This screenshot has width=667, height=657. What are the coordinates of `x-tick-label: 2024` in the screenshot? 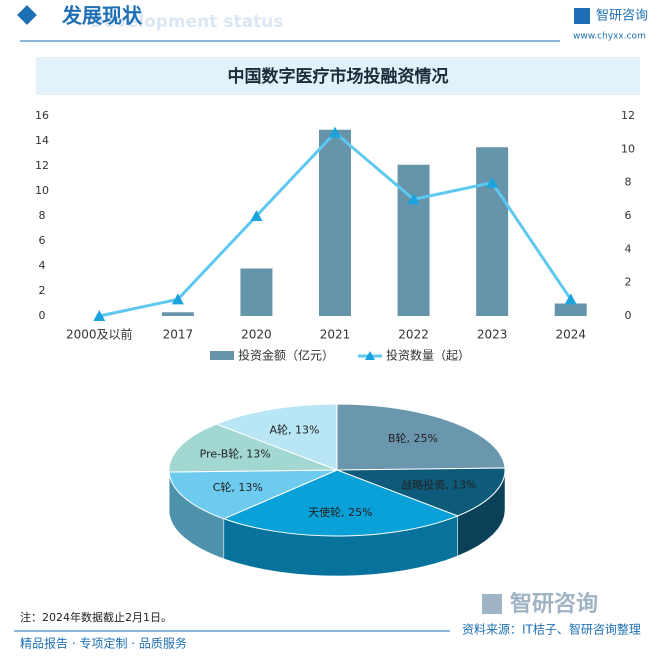 It's located at (570, 335).